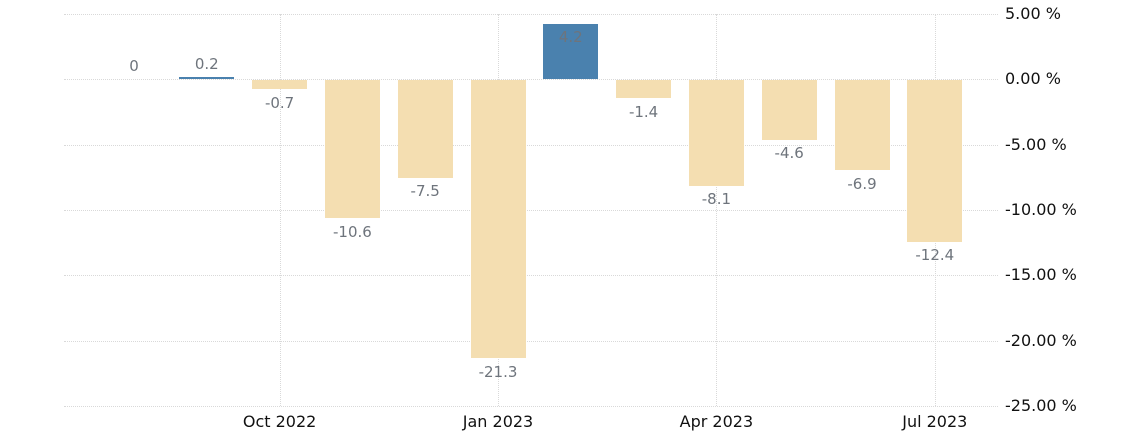 The width and height of the screenshot is (1130, 437). Describe the element at coordinates (279, 421) in the screenshot. I see `x-axis-tick-label: Oct 2022` at that location.